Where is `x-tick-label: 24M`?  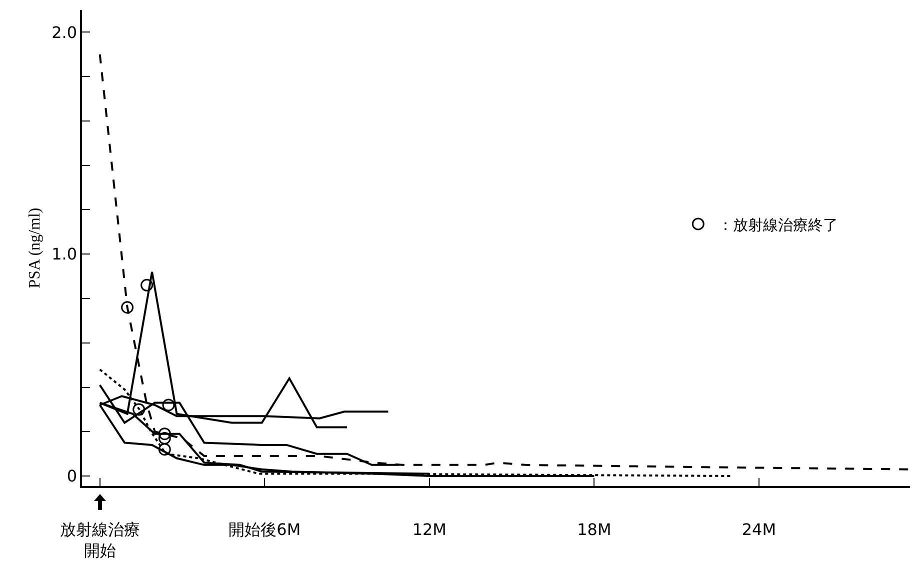 x-tick-label: 24M is located at coordinates (759, 530).